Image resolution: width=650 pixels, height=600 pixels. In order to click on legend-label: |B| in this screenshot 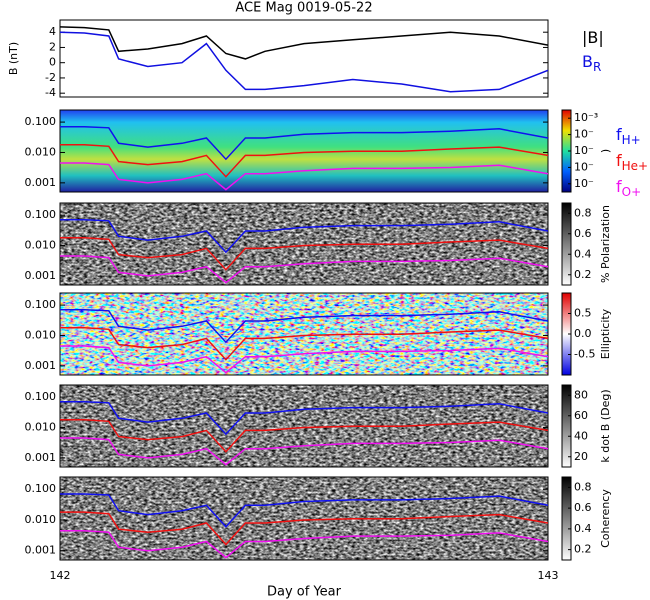, I will do `click(593, 37)`.